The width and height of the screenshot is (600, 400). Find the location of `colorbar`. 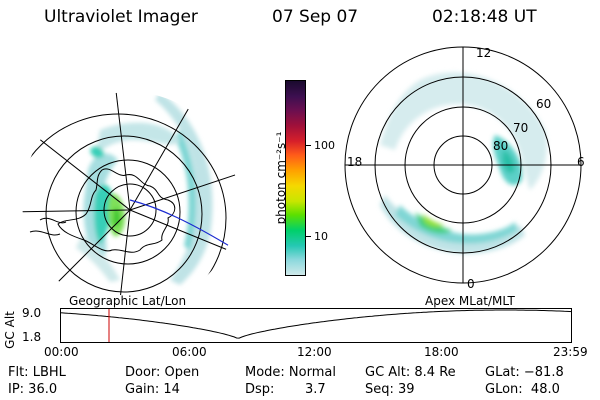

colorbar is located at coordinates (295, 178).